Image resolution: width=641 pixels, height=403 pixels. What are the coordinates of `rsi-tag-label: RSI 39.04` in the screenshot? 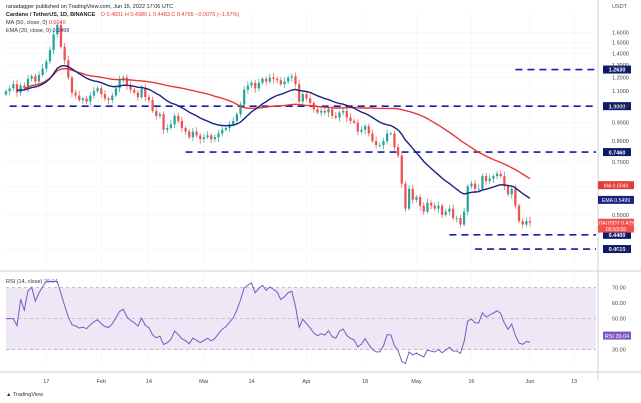 It's located at (617, 337).